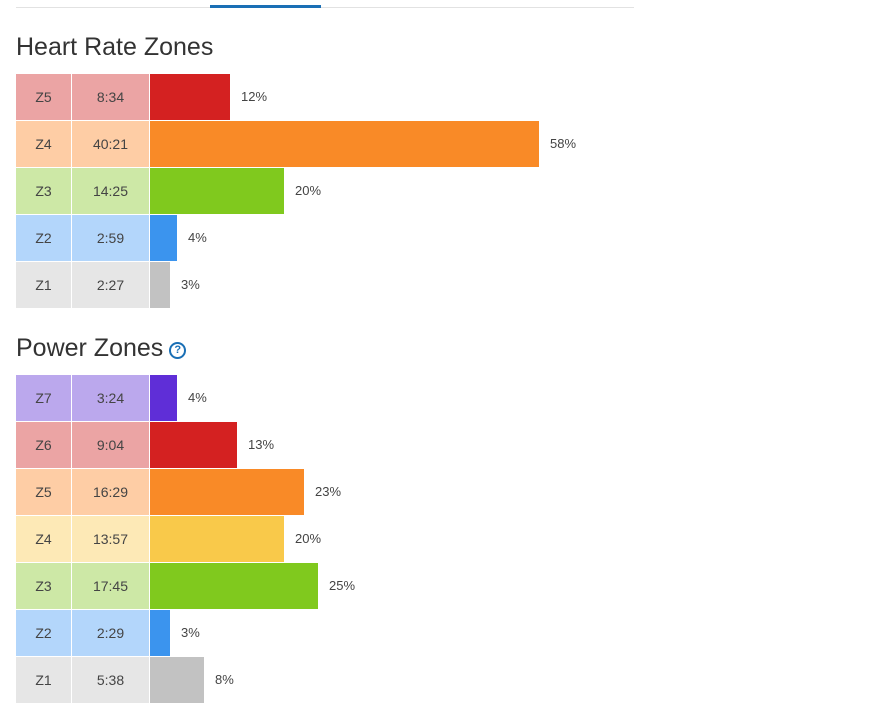 The height and width of the screenshot is (723, 872). I want to click on hr-zone-percent-z2: 4%, so click(197, 237).